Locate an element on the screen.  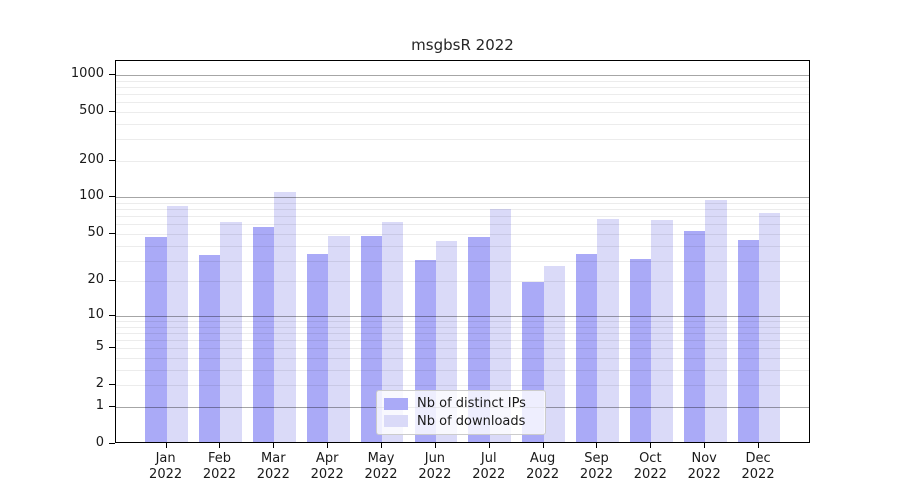
month-label: Feb is located at coordinates (219, 458).